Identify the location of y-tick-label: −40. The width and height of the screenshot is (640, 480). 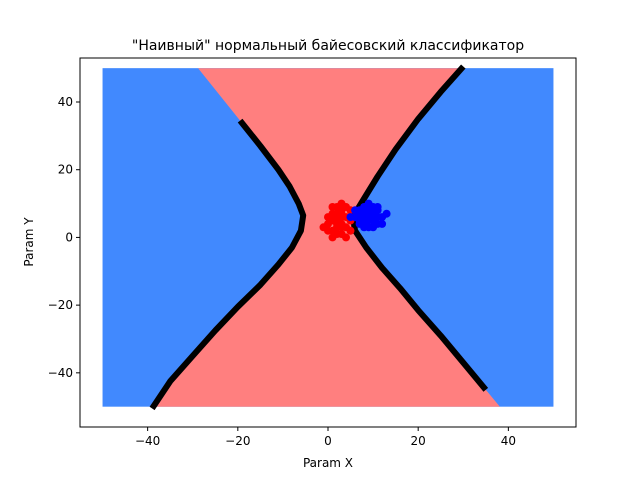
(60, 373).